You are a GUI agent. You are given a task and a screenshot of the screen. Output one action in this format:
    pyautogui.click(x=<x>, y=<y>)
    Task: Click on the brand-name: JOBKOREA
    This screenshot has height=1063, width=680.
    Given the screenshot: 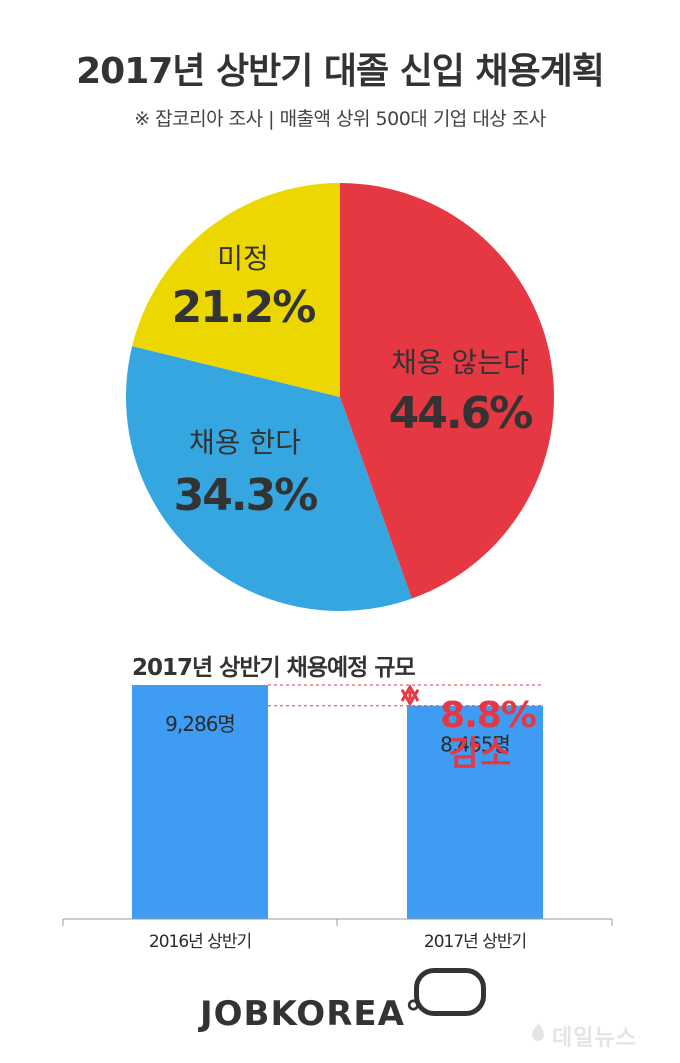 What is the action you would take?
    pyautogui.click(x=302, y=1014)
    